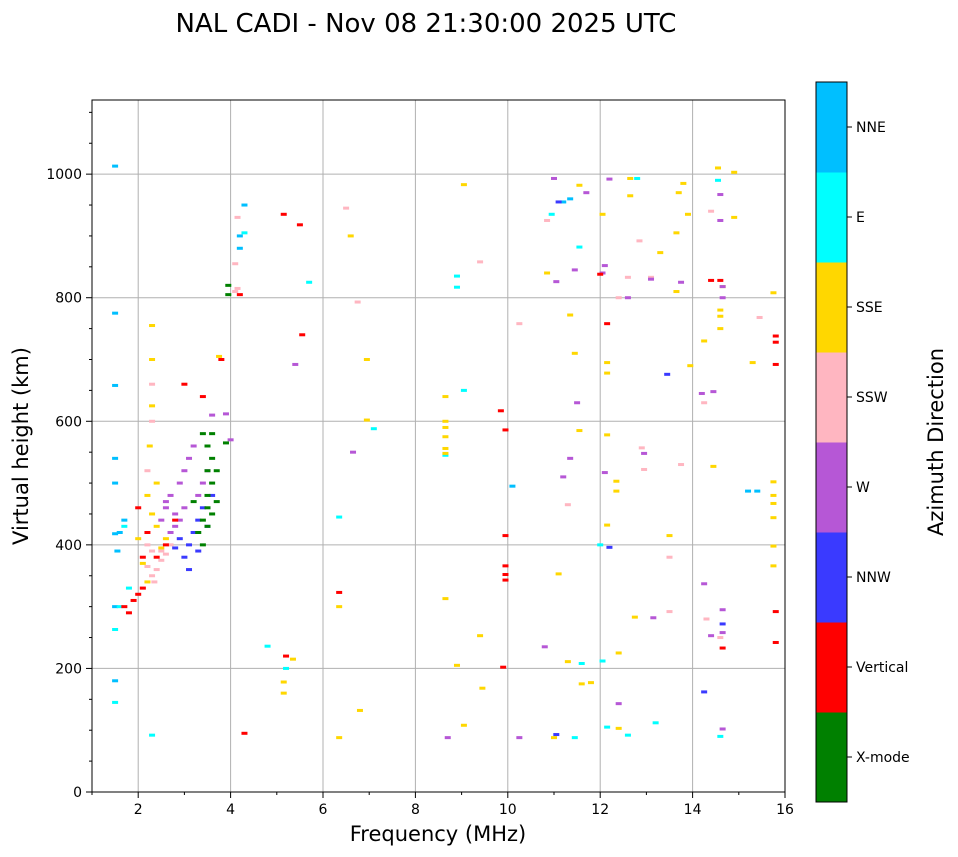 The width and height of the screenshot is (958, 857). Describe the element at coordinates (68, 422) in the screenshot. I see `y-tick-label: 600` at that location.